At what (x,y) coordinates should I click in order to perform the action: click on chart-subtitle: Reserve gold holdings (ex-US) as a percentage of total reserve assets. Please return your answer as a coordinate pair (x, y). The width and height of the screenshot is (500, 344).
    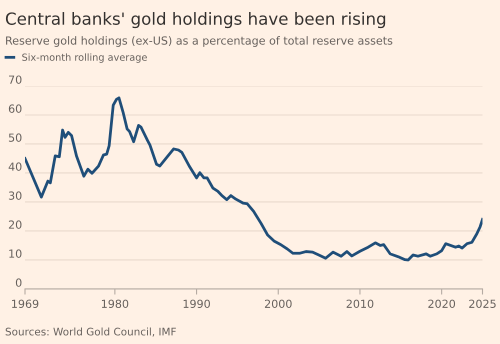
    Looking at the image, I should click on (199, 41).